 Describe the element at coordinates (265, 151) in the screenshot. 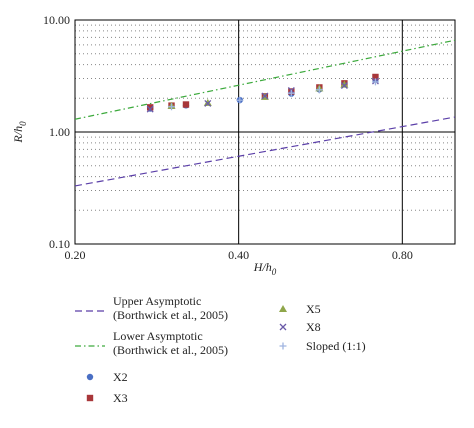

I see `asymptote-line` at that location.